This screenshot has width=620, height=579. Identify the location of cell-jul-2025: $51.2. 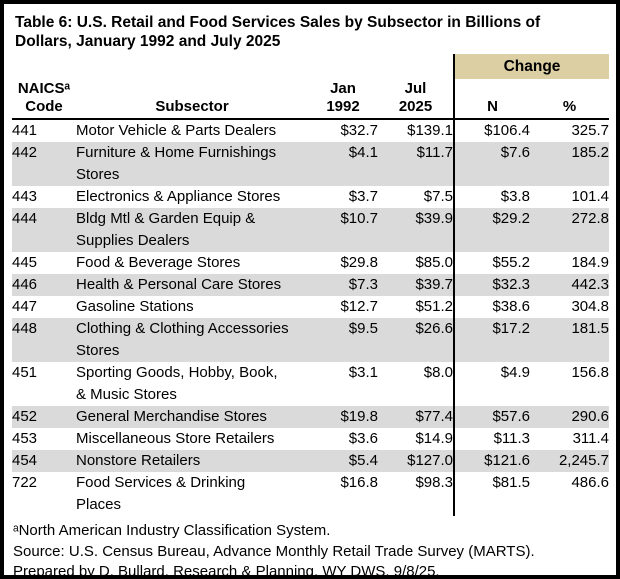
(434, 306).